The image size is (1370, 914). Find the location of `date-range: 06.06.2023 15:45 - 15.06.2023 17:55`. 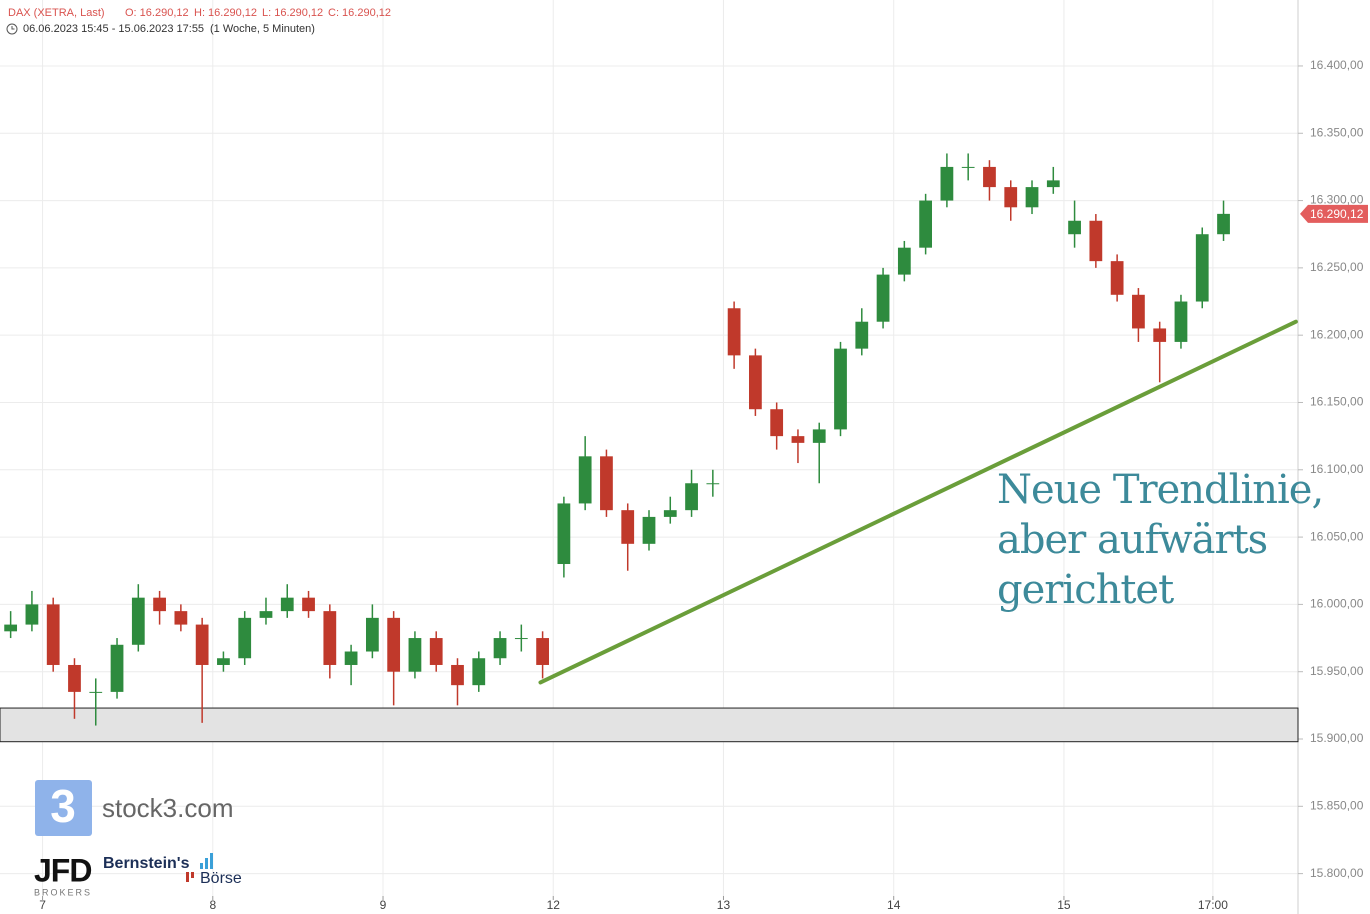

date-range: 06.06.2023 15:45 - 15.06.2023 17:55 is located at coordinates (113, 29).